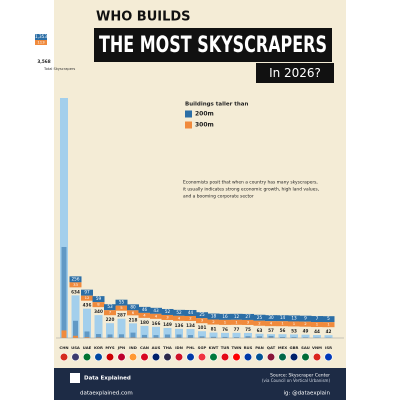  I want to click on country-code: VNM, so click(317, 347).